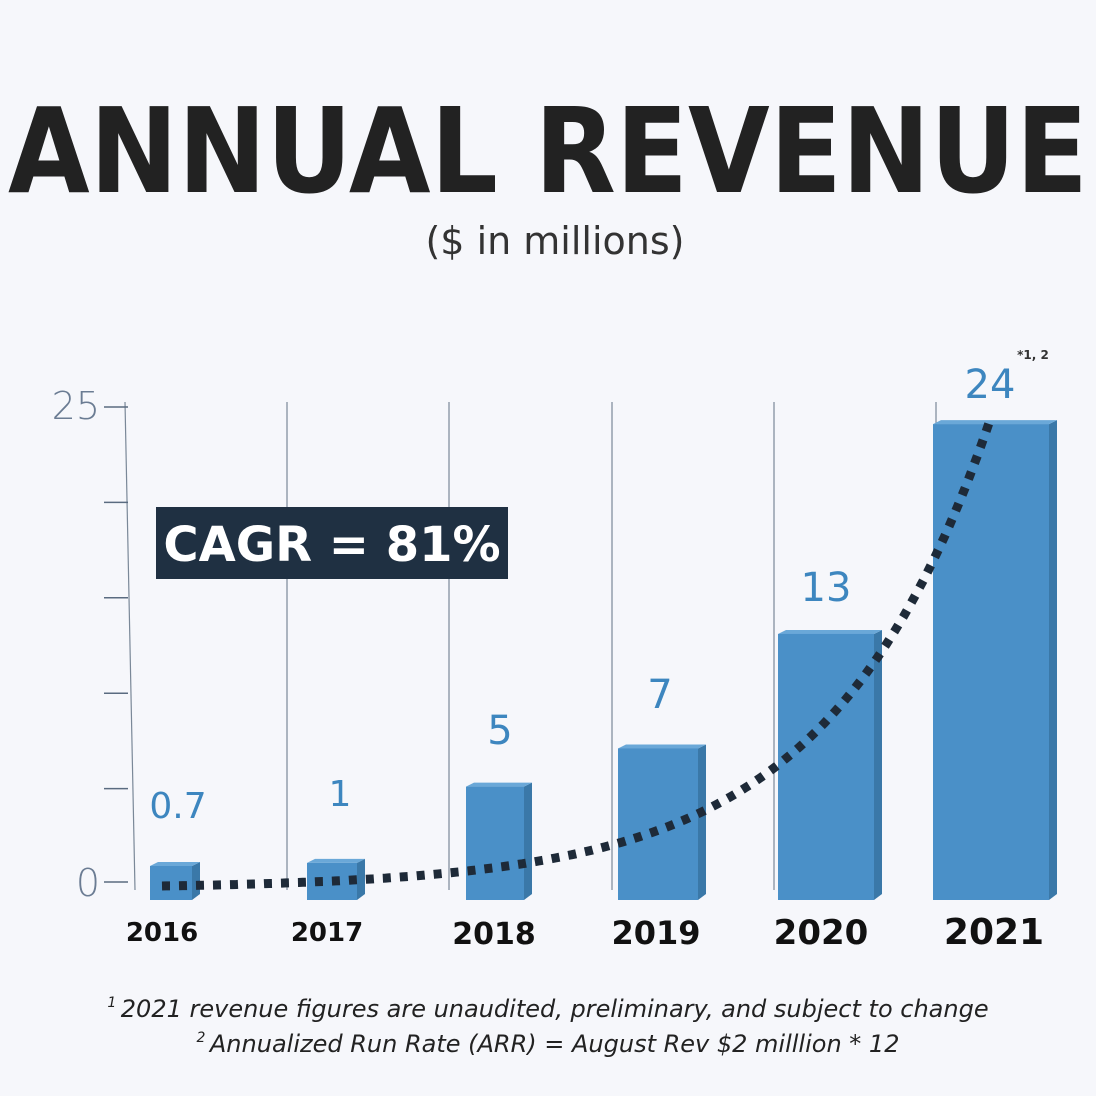 Image resolution: width=1096 pixels, height=1096 pixels. I want to click on value-label: 0.7, so click(177, 806).